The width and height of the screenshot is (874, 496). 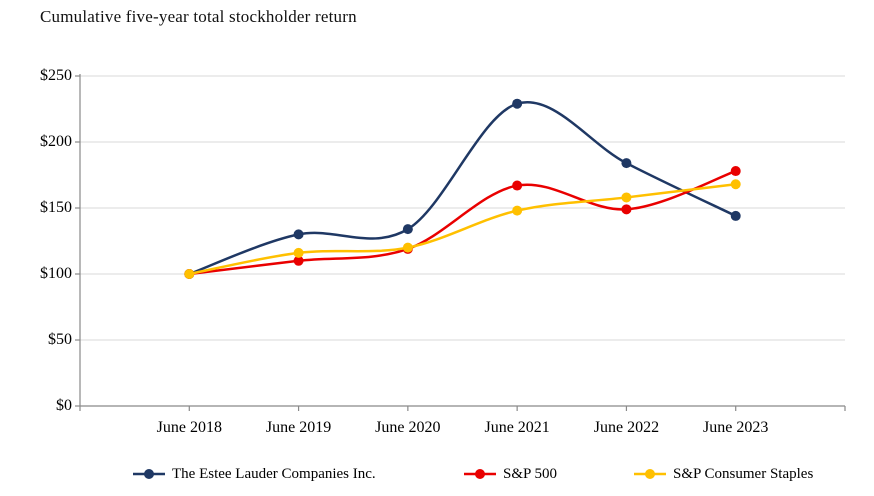 What do you see at coordinates (60, 339) in the screenshot?
I see `y-axis-tick-label: $50` at bounding box center [60, 339].